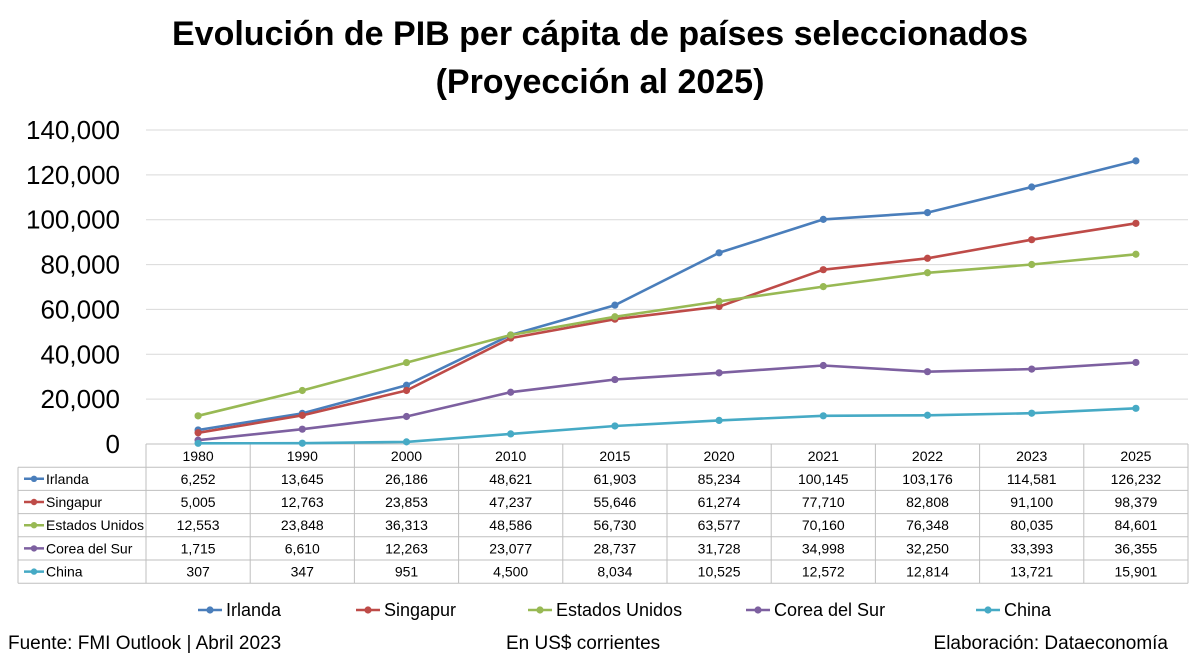  I want to click on x-tick-label: 2000, so click(406, 456).